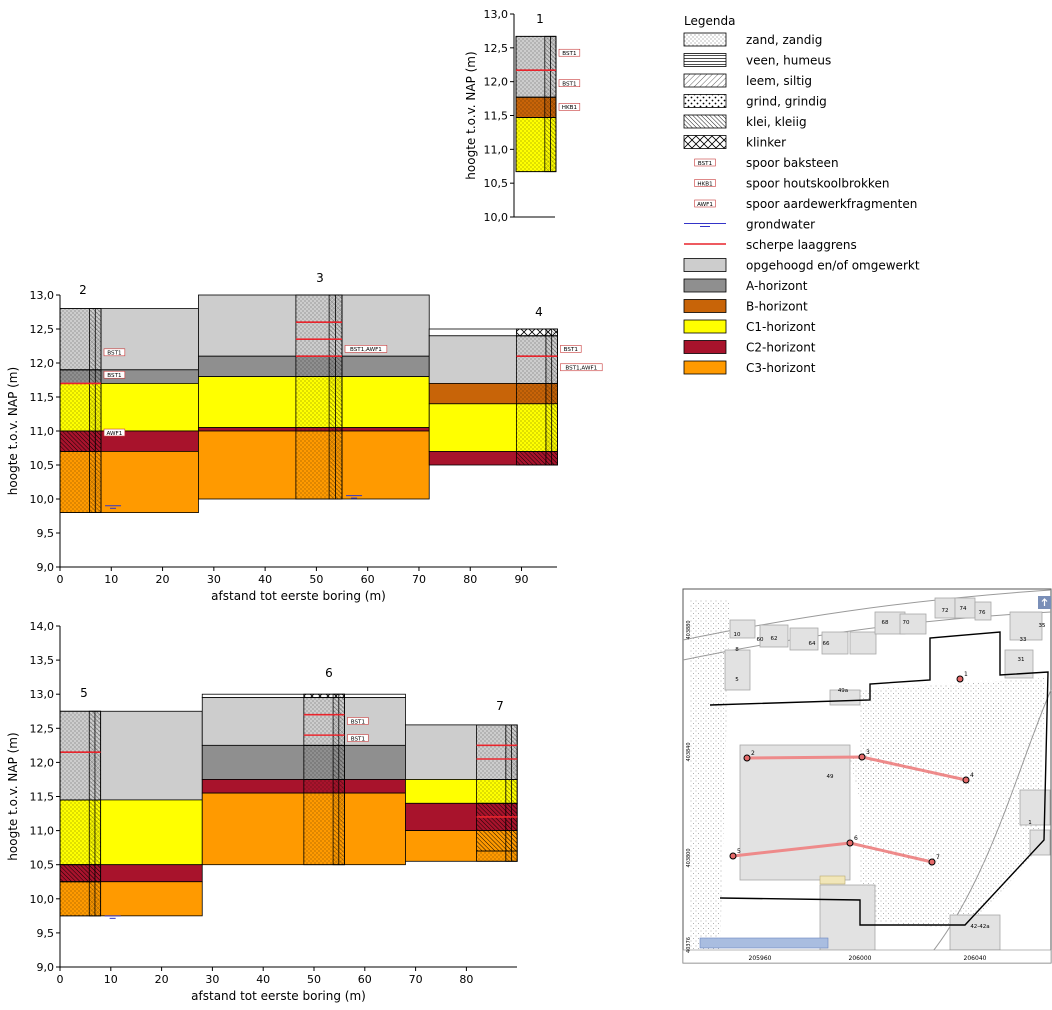 Image resolution: width=1052 pixels, height=1010 pixels. I want to click on map-house-number: 5, so click(737, 680).